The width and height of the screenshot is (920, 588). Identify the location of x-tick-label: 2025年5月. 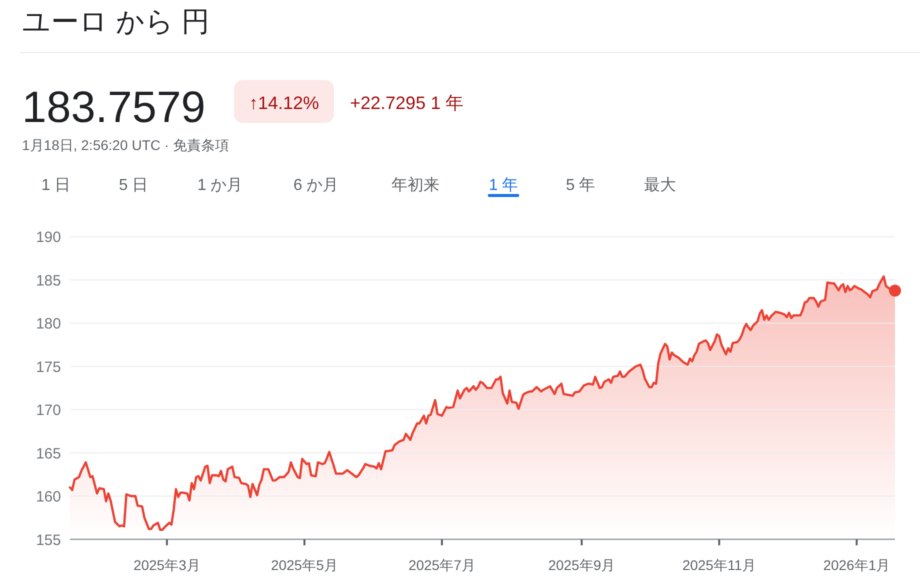
(304, 565).